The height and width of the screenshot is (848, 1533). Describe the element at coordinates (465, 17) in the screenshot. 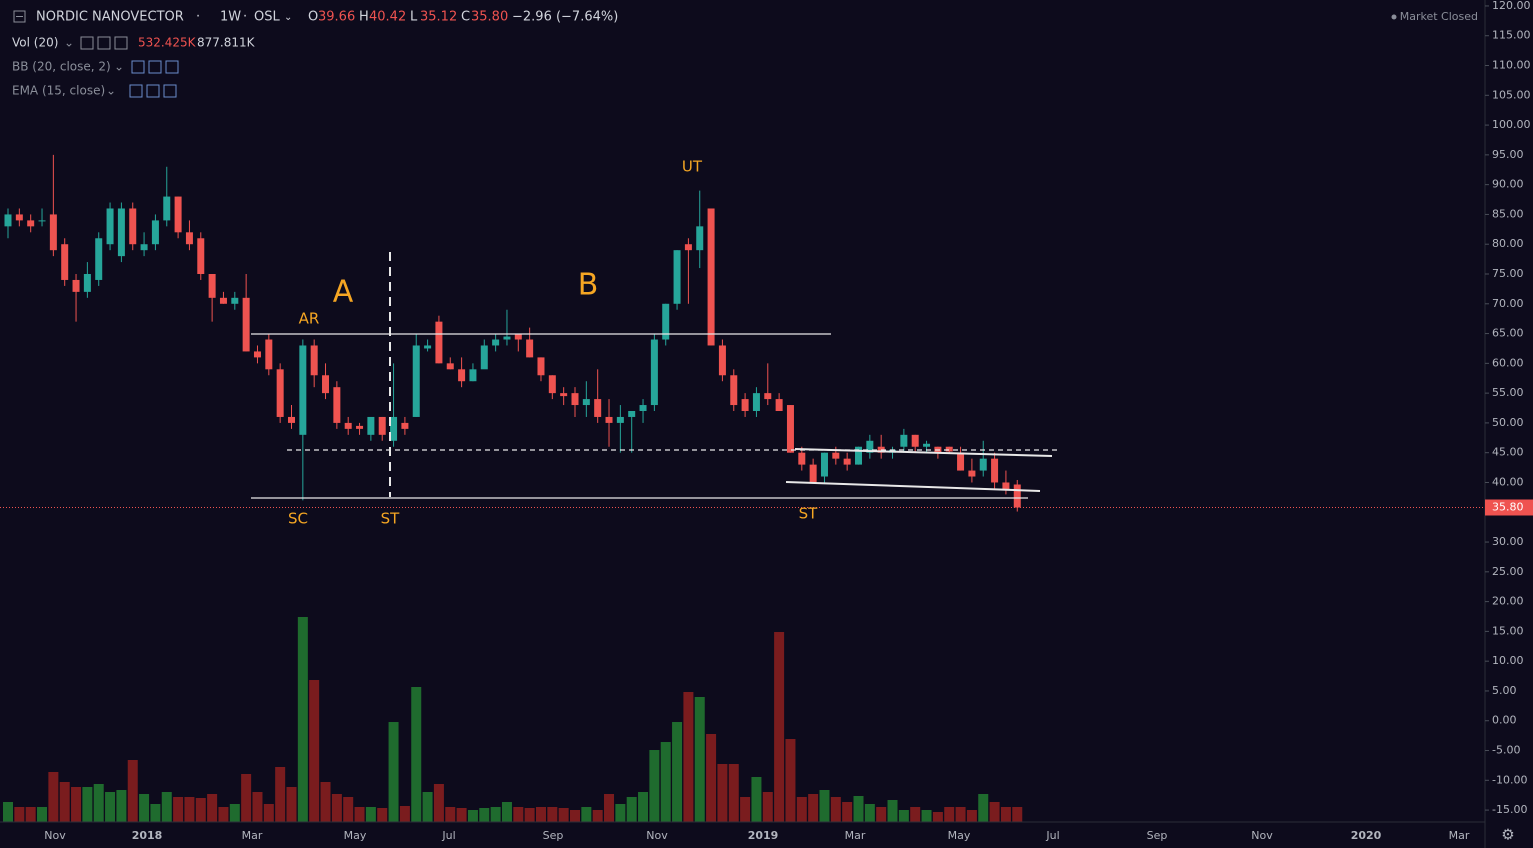

I see `ohlc-key: C` at that location.